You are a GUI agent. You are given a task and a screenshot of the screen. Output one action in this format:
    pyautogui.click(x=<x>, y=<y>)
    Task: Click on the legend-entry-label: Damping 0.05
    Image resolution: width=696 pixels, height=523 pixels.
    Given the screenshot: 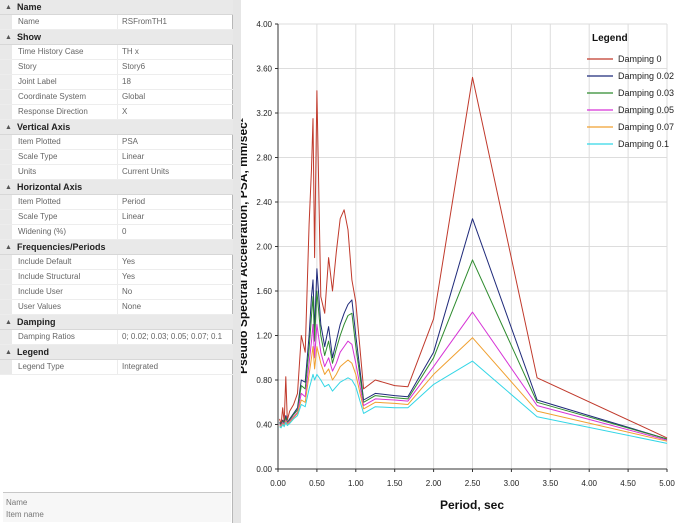 What is the action you would take?
    pyautogui.click(x=646, y=110)
    